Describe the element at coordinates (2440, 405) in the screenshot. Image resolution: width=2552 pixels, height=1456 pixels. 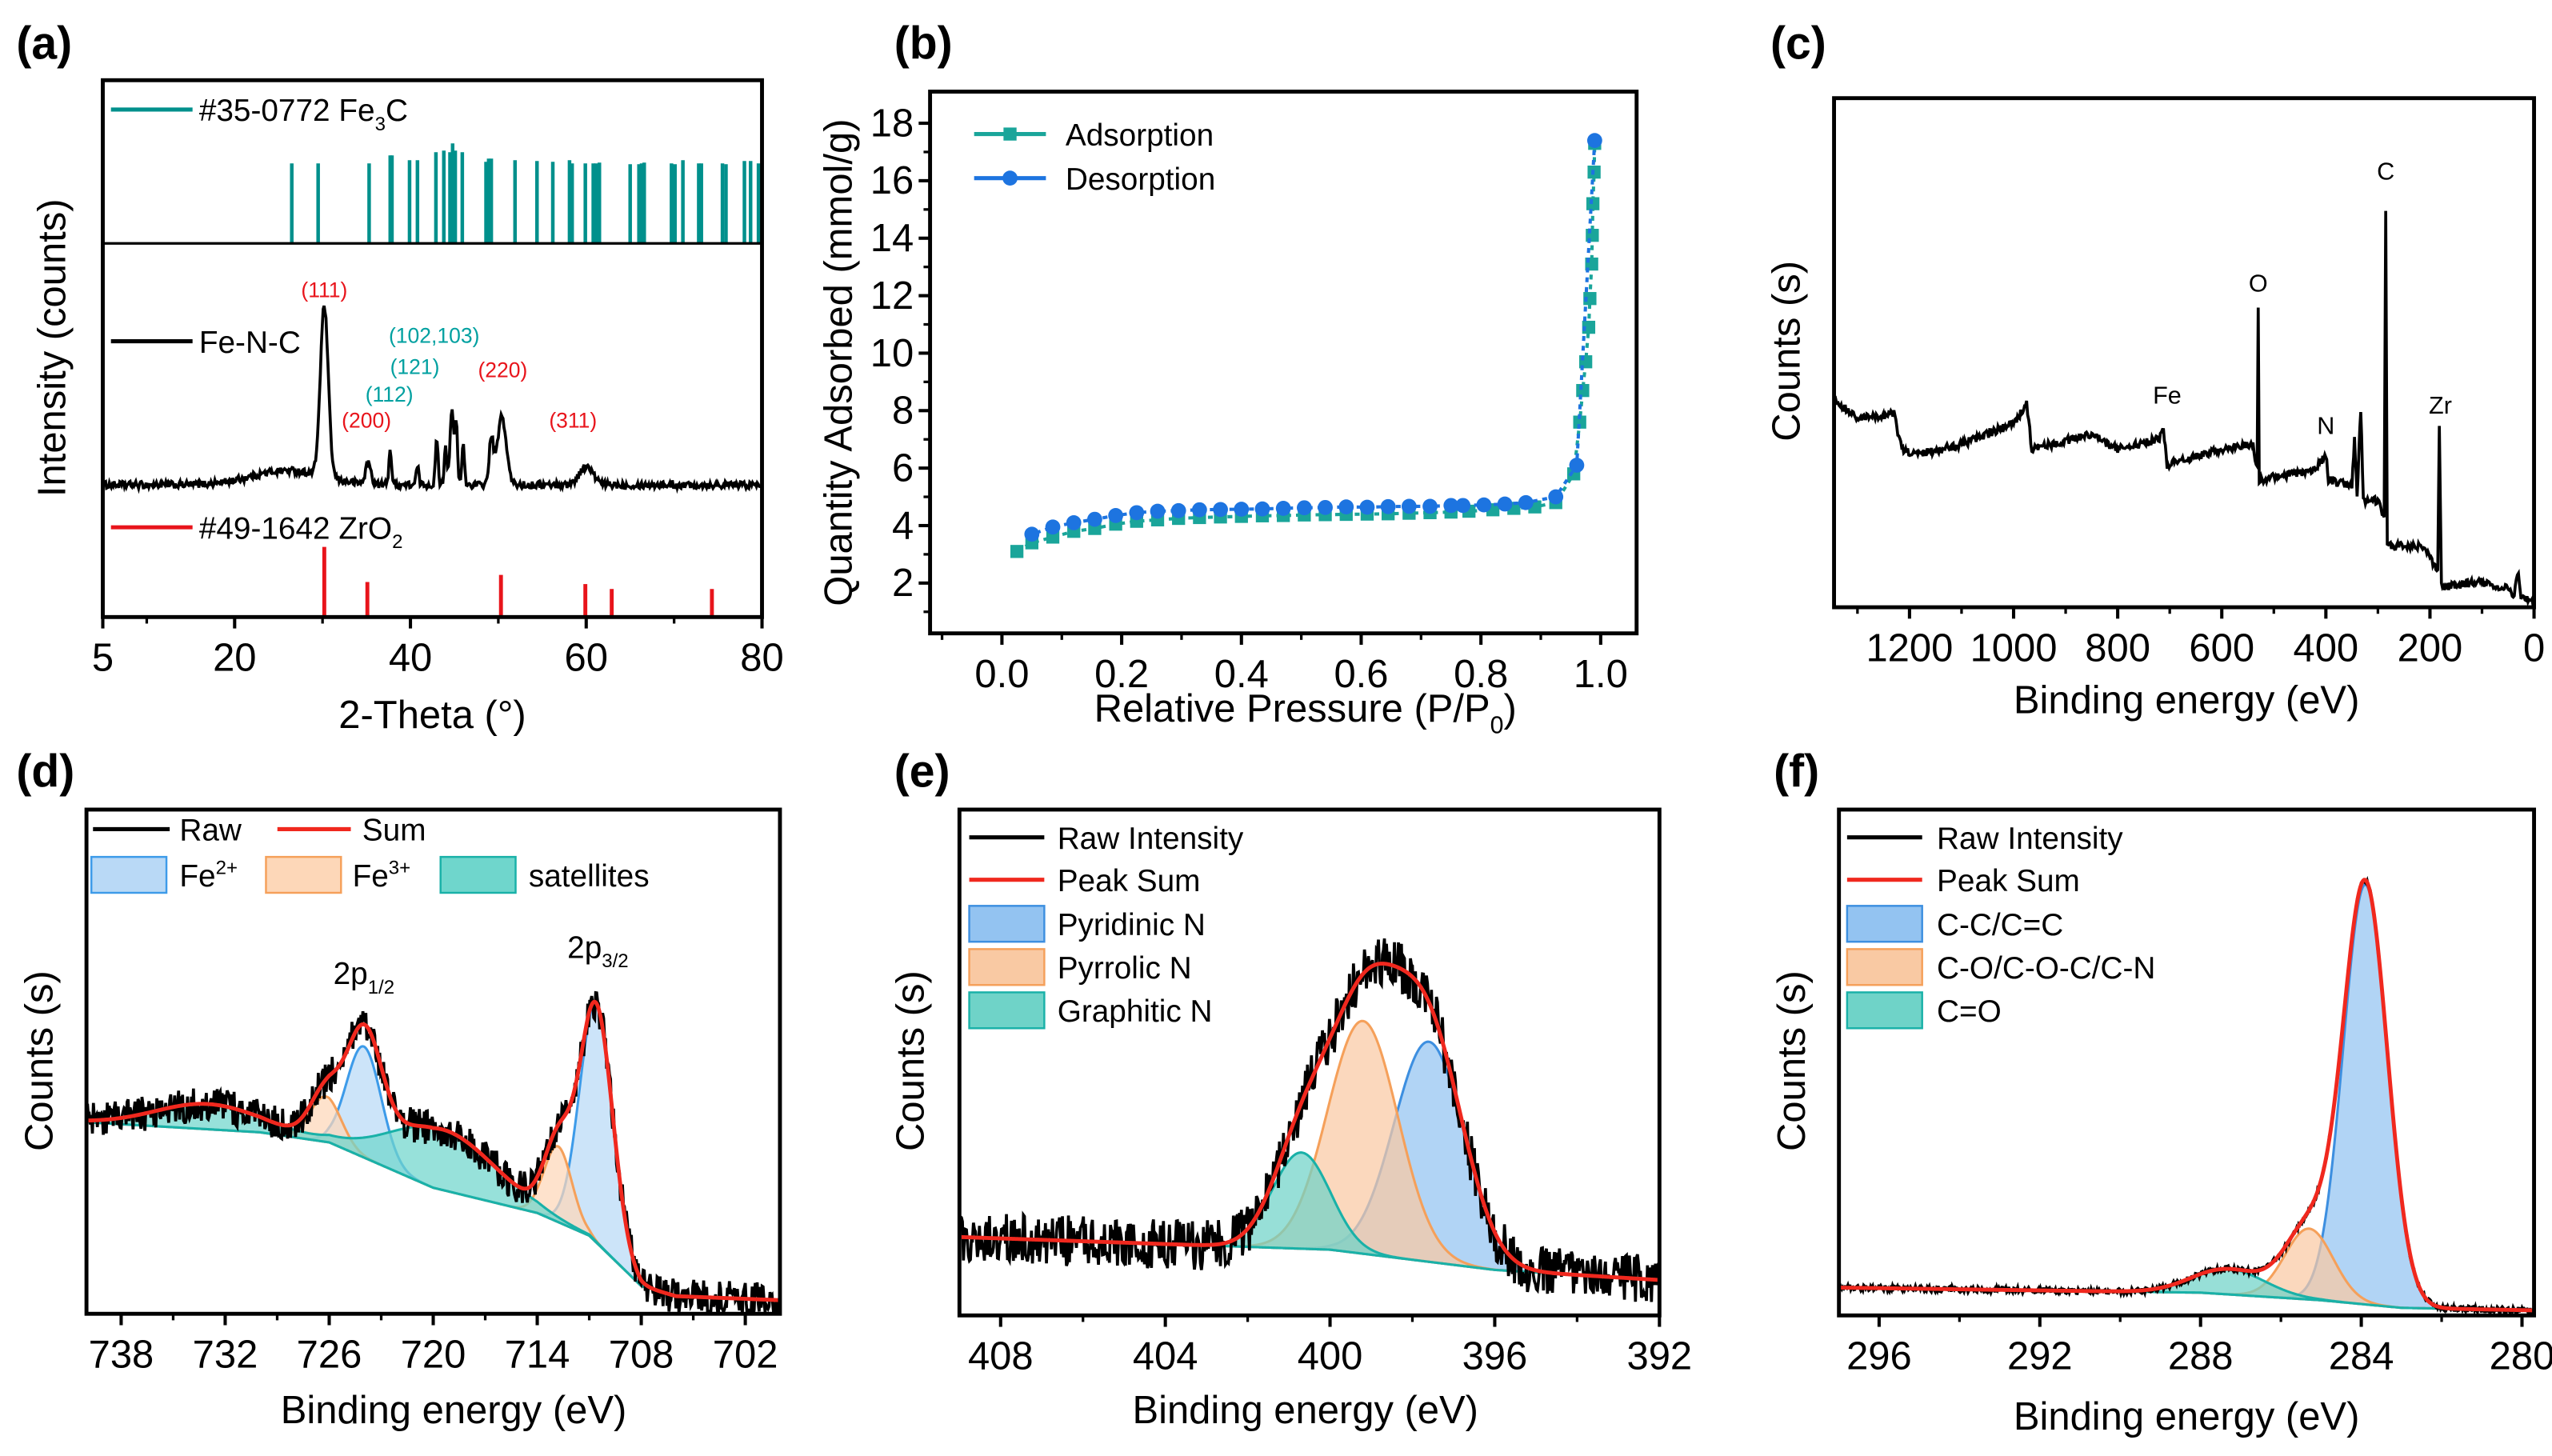
I see `element-label: Zr` at that location.